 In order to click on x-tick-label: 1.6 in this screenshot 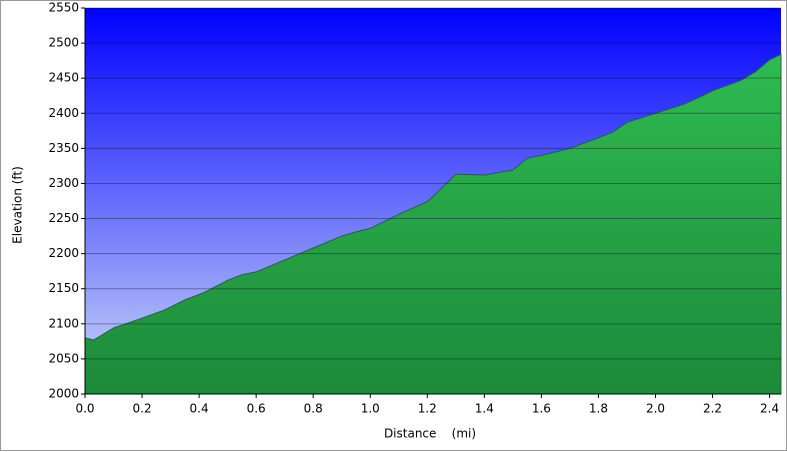, I will do `click(541, 409)`.